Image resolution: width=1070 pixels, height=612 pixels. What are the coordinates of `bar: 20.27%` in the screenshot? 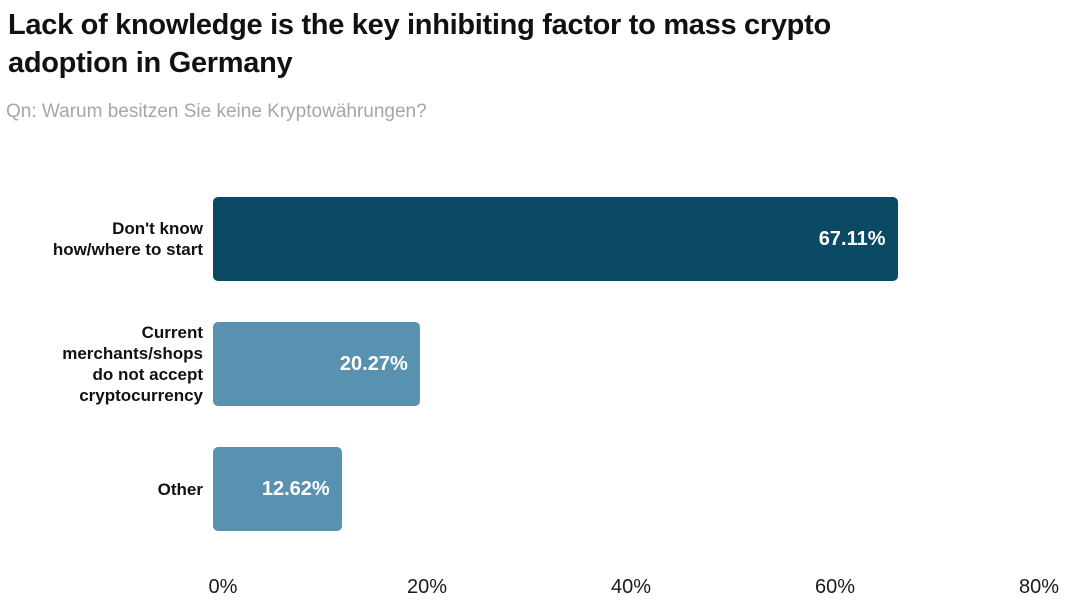 It's located at (316, 364).